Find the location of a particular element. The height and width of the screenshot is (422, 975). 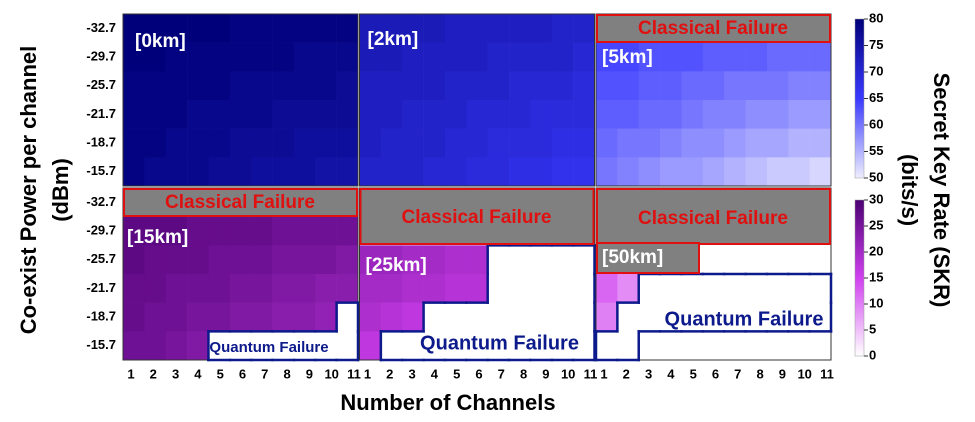

x-tick-label: 9 is located at coordinates (545, 373).